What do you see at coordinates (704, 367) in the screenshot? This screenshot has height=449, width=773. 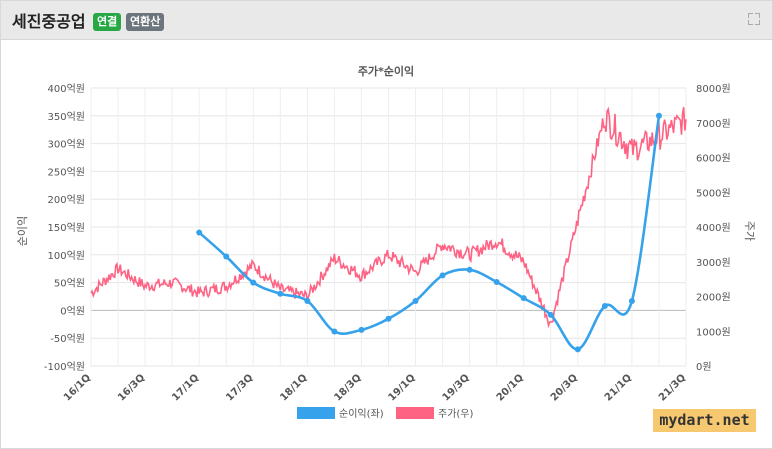 I see `right-tick-label: 0원` at bounding box center [704, 367].